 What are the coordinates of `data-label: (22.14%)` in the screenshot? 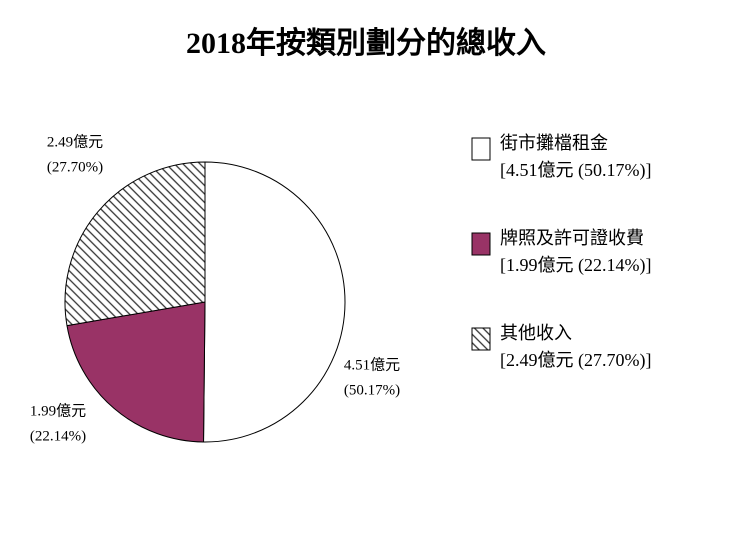 It's located at (58, 436).